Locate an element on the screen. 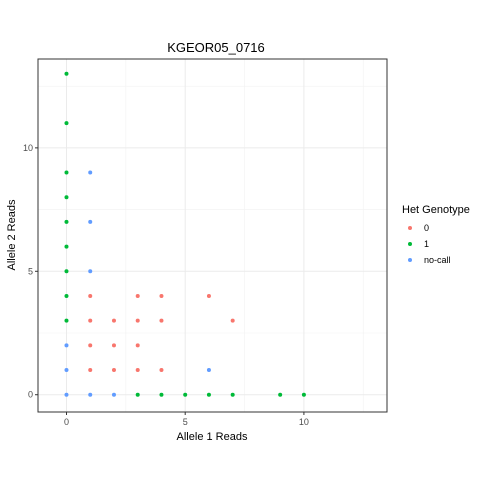 Image resolution: width=480 pixels, height=480 pixels. x-tick-label: 0 is located at coordinates (66, 422).